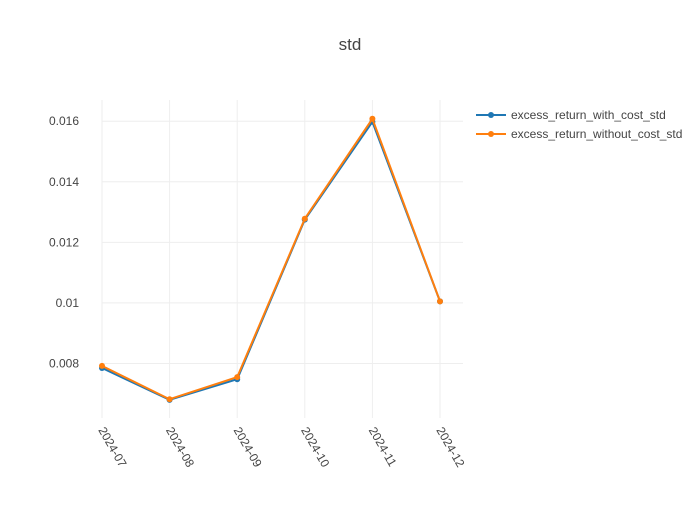  I want to click on legend-item-excess_return_without_cost_std: excess_return_without_cost_std, so click(579, 134).